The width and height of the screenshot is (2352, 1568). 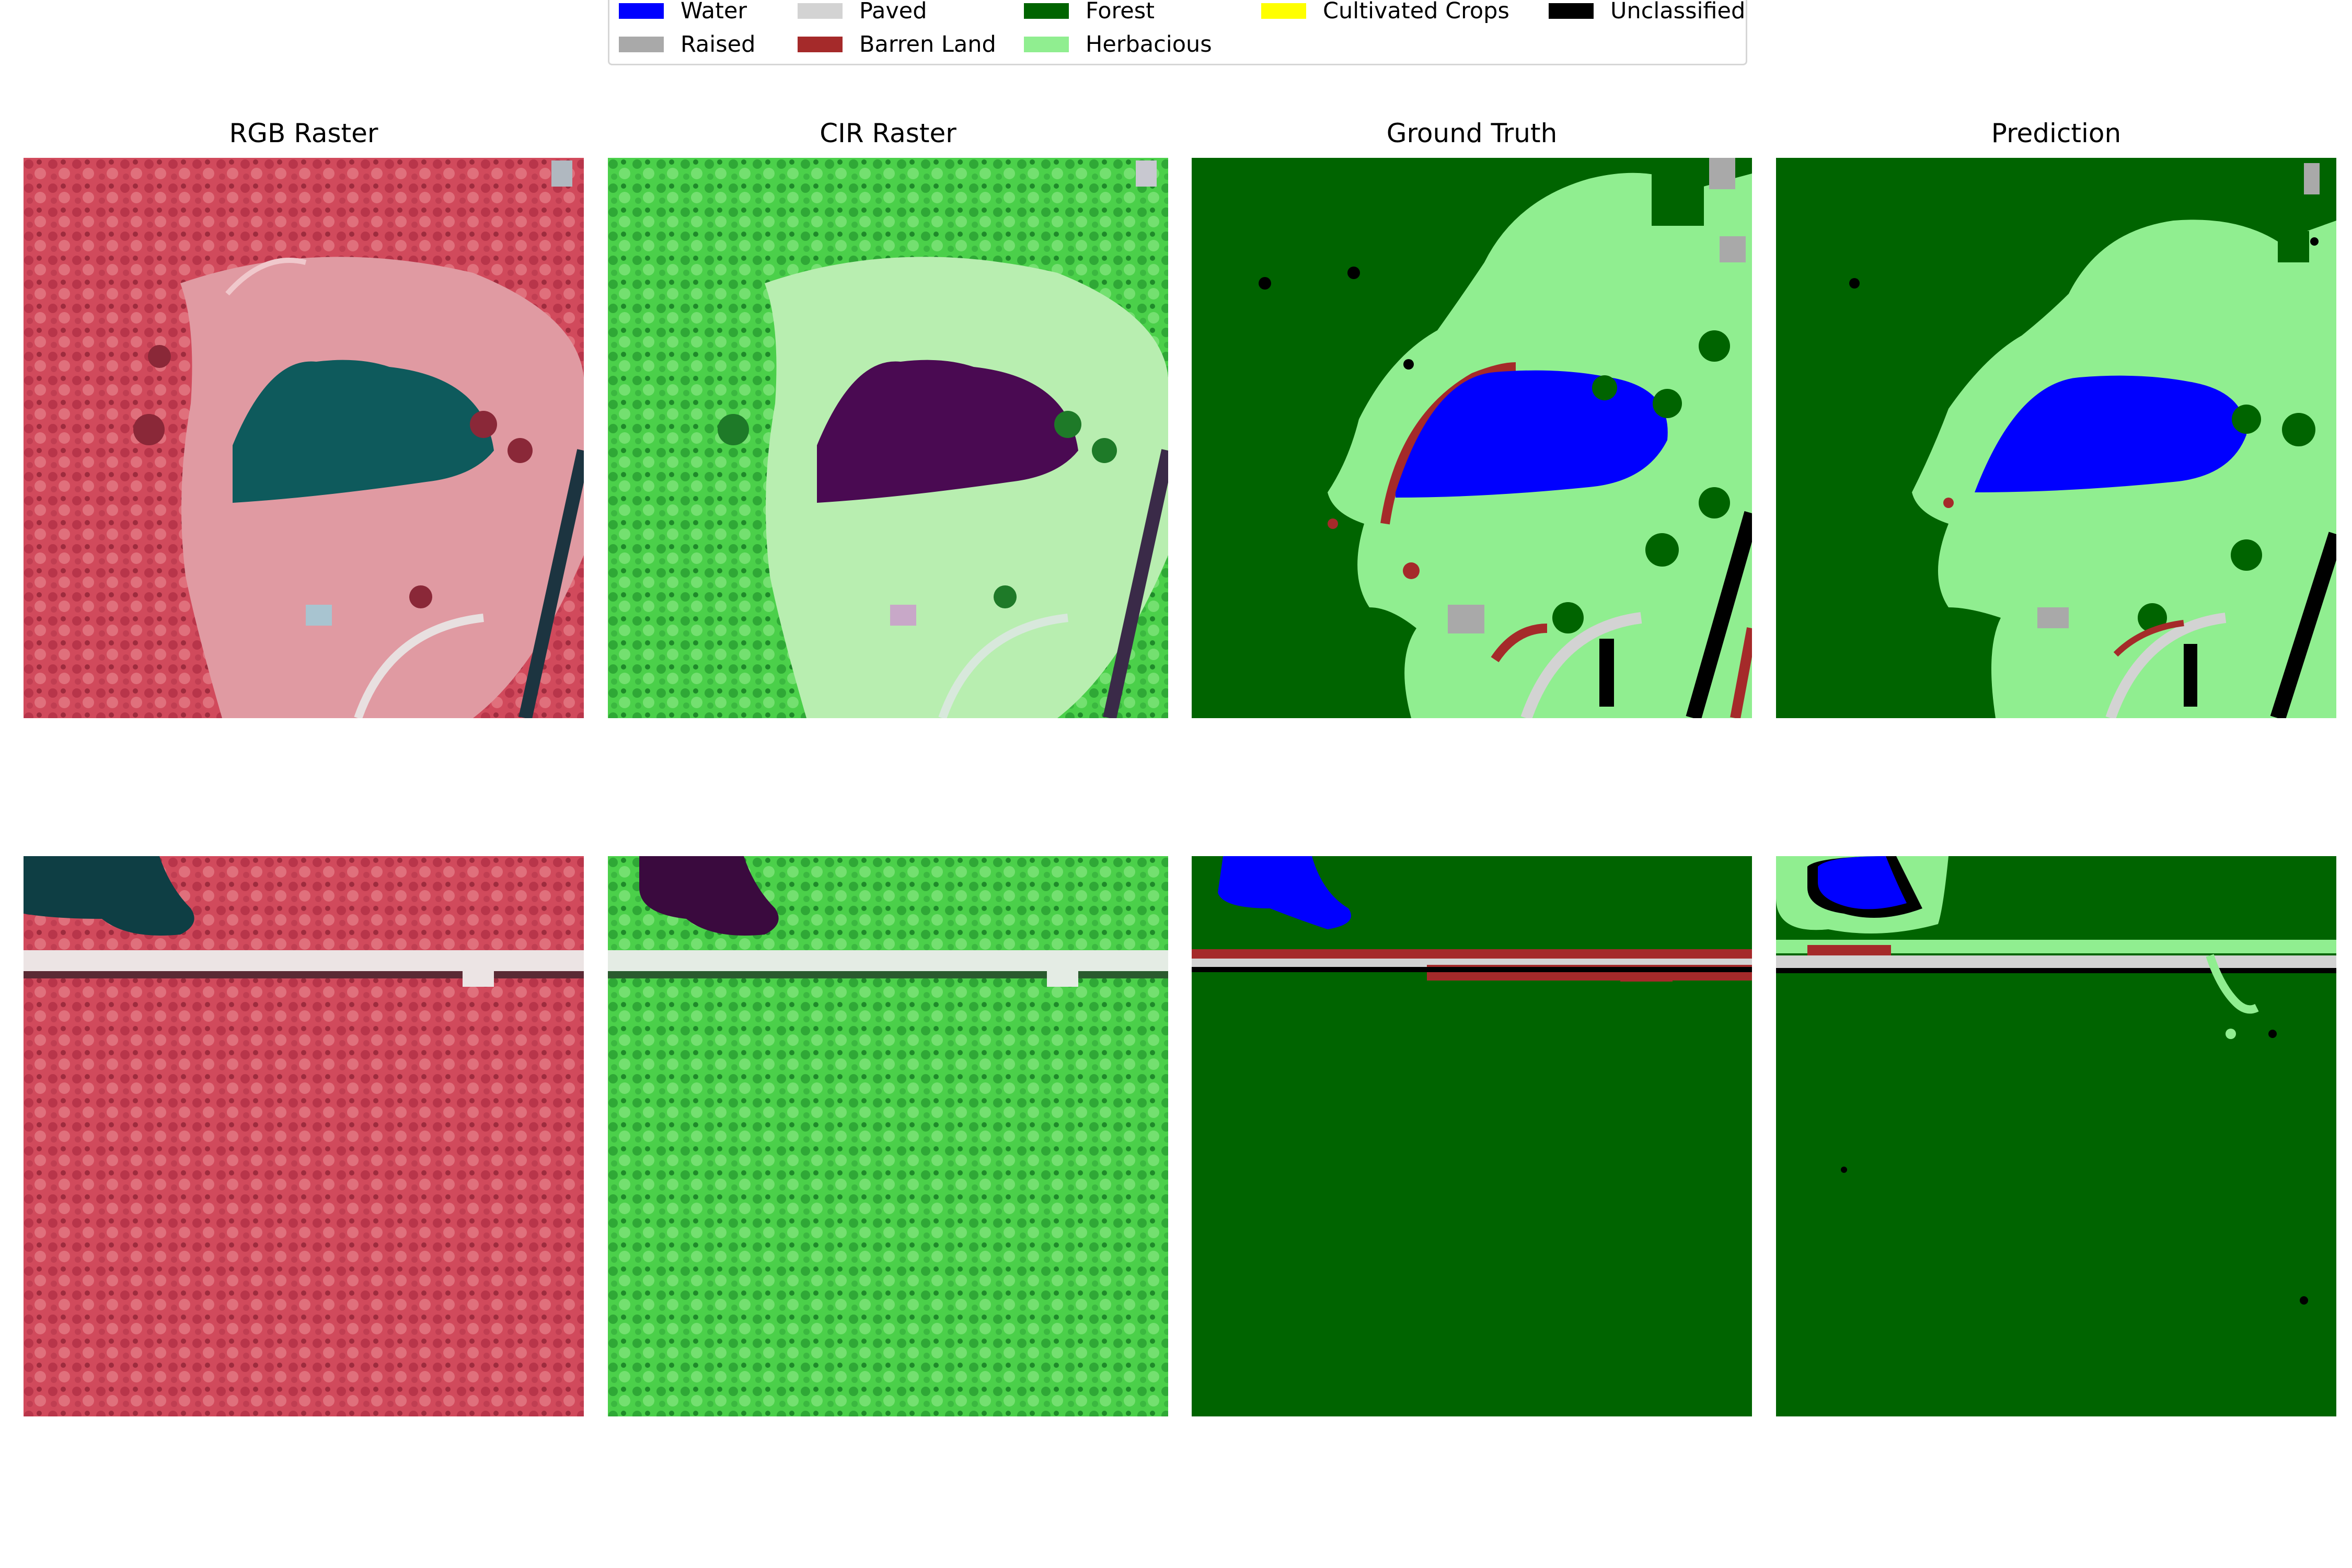 What do you see at coordinates (718, 44) in the screenshot?
I see `legend-label-raised: Raised` at bounding box center [718, 44].